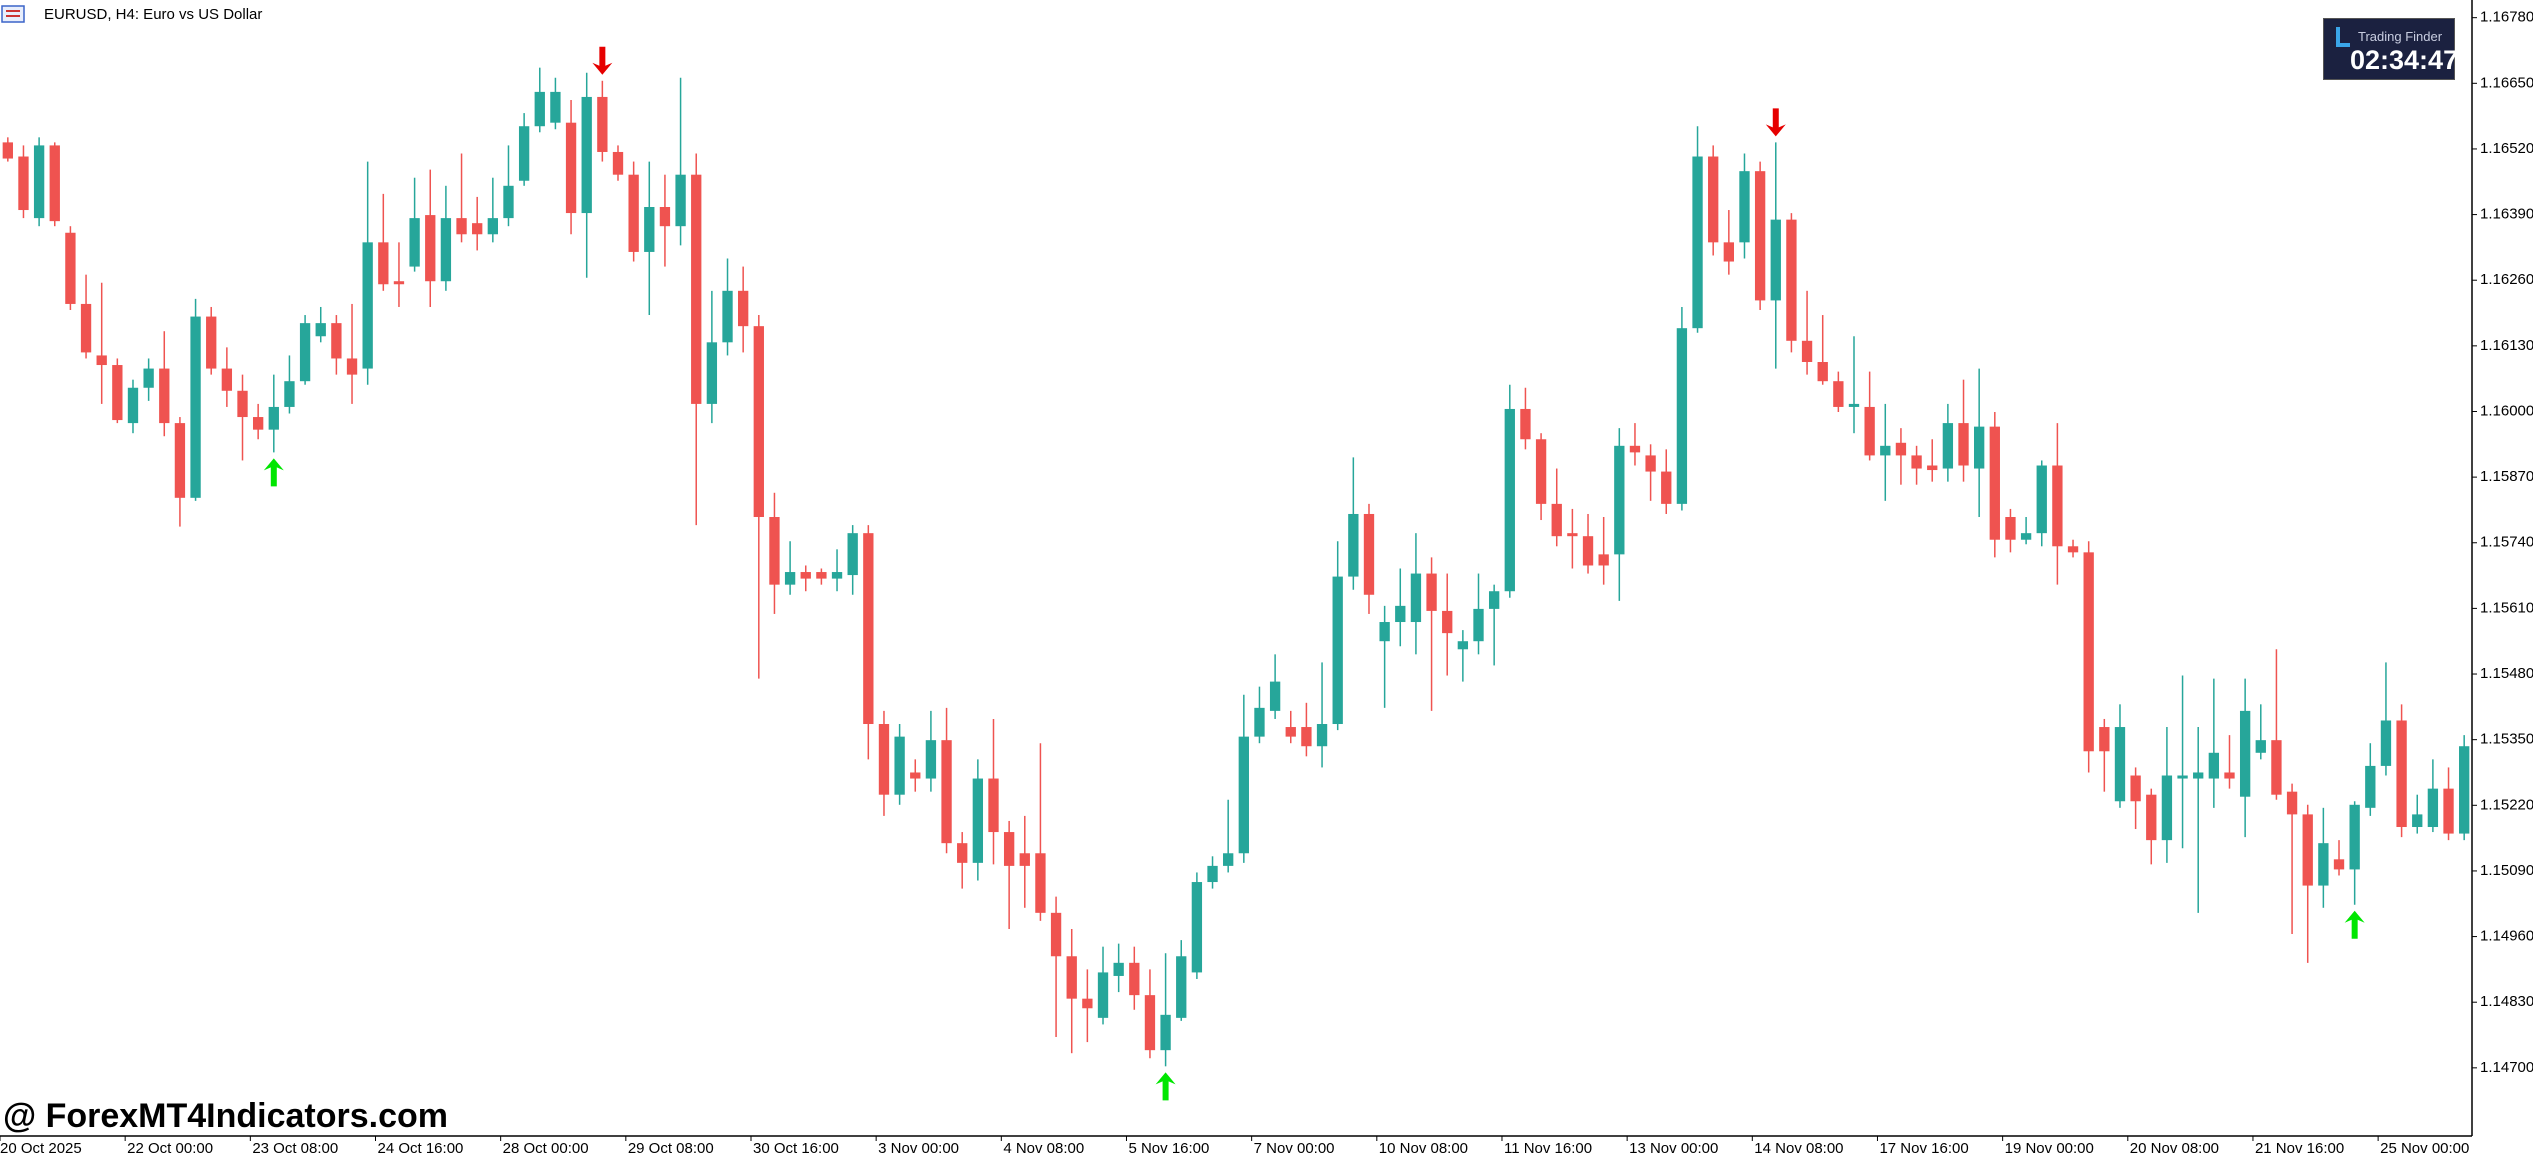 The image size is (2533, 1159). What do you see at coordinates (1548, 1148) in the screenshot?
I see `x-tick-label: 11 Nov 16:00` at bounding box center [1548, 1148].